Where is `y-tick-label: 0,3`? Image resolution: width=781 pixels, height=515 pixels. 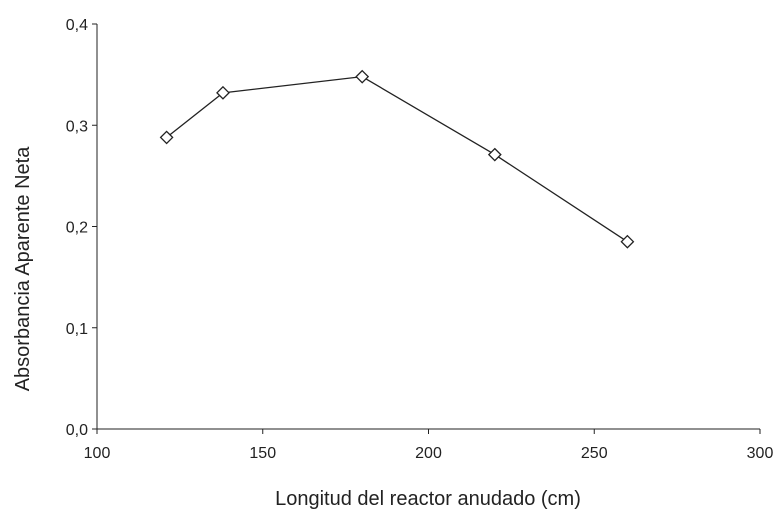 y-tick-label: 0,3 is located at coordinates (77, 126).